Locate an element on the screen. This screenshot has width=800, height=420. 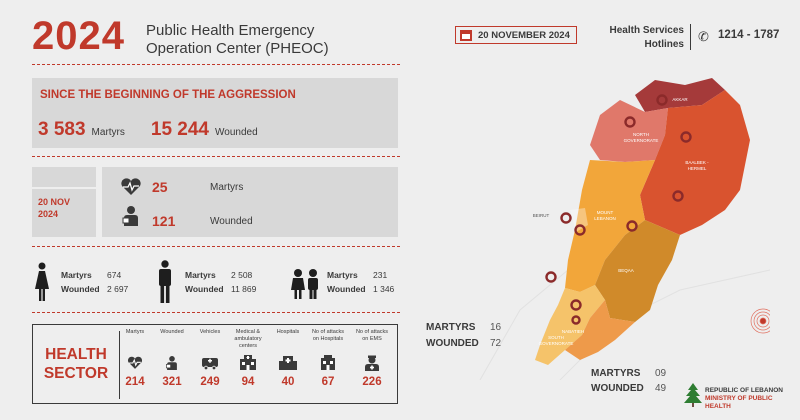
marker-north is located at coordinates (630, 122).